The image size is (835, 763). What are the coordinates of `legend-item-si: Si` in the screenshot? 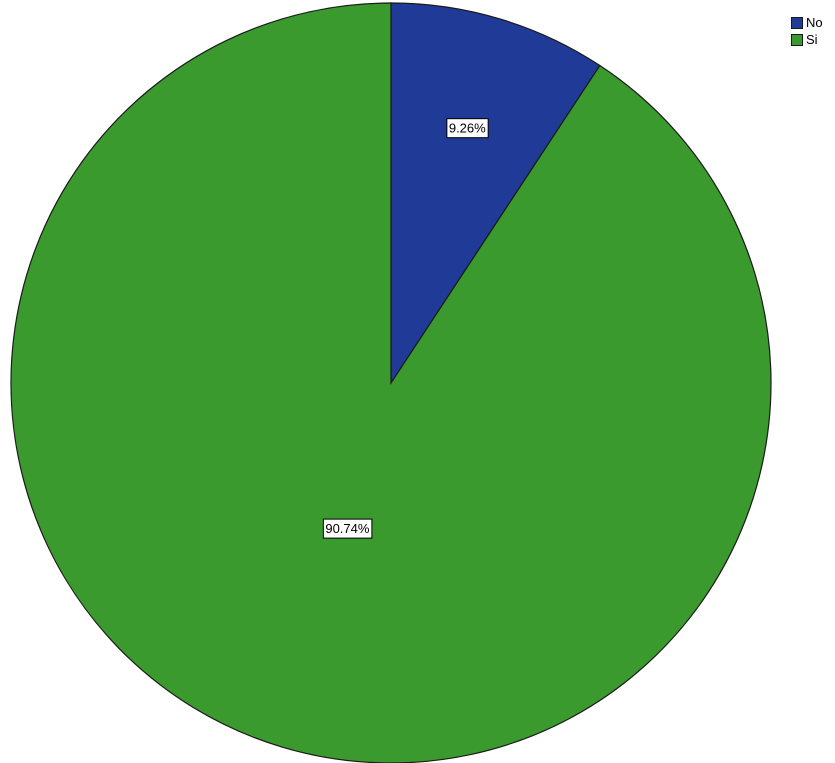 It's located at (813, 39).